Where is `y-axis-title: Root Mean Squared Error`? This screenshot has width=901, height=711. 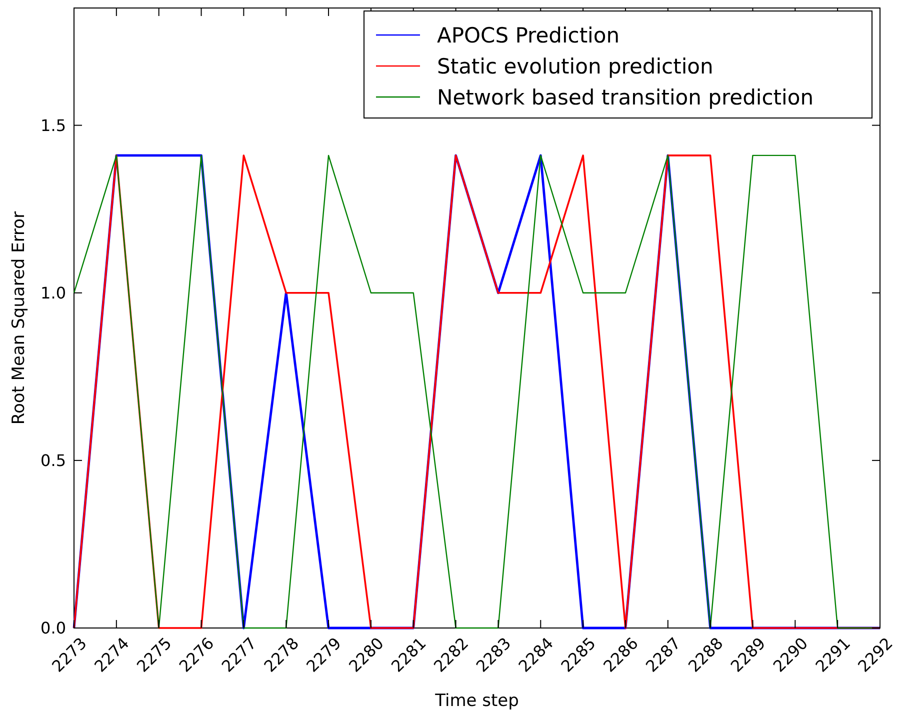
y-axis-title: Root Mean Squared Error is located at coordinates (19, 318).